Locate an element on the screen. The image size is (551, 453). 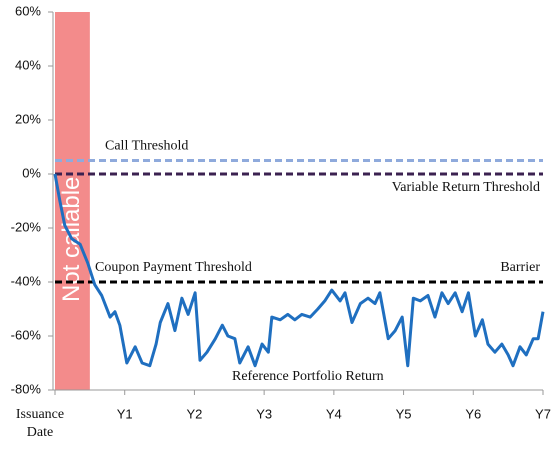
y-tick-label: 20% is located at coordinates (28, 118).